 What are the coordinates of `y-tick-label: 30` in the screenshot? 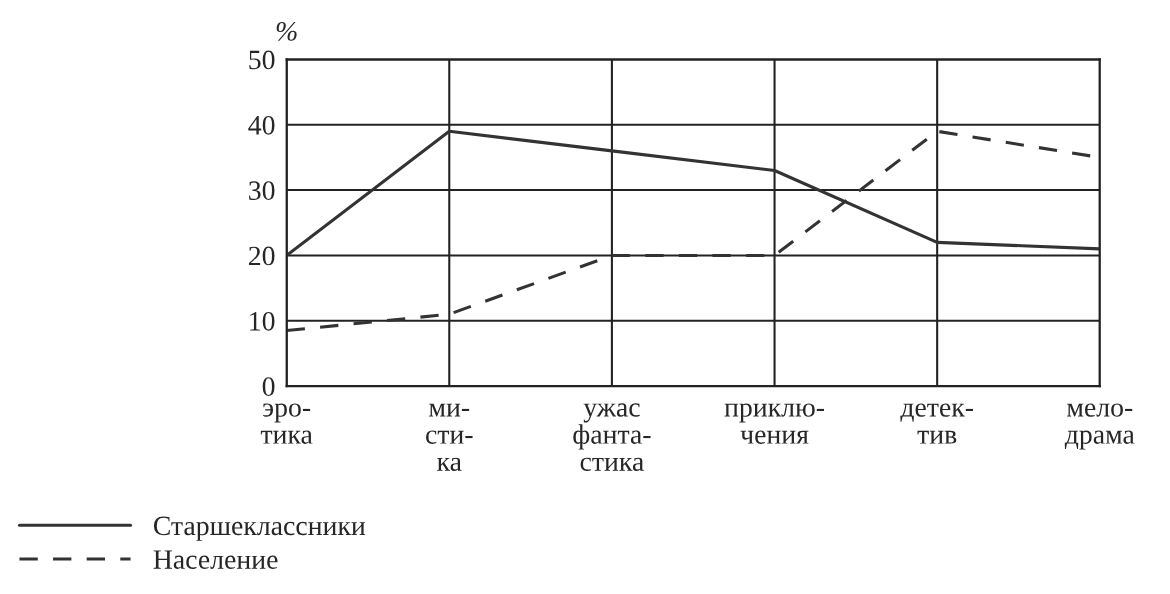 It's located at (262, 190).